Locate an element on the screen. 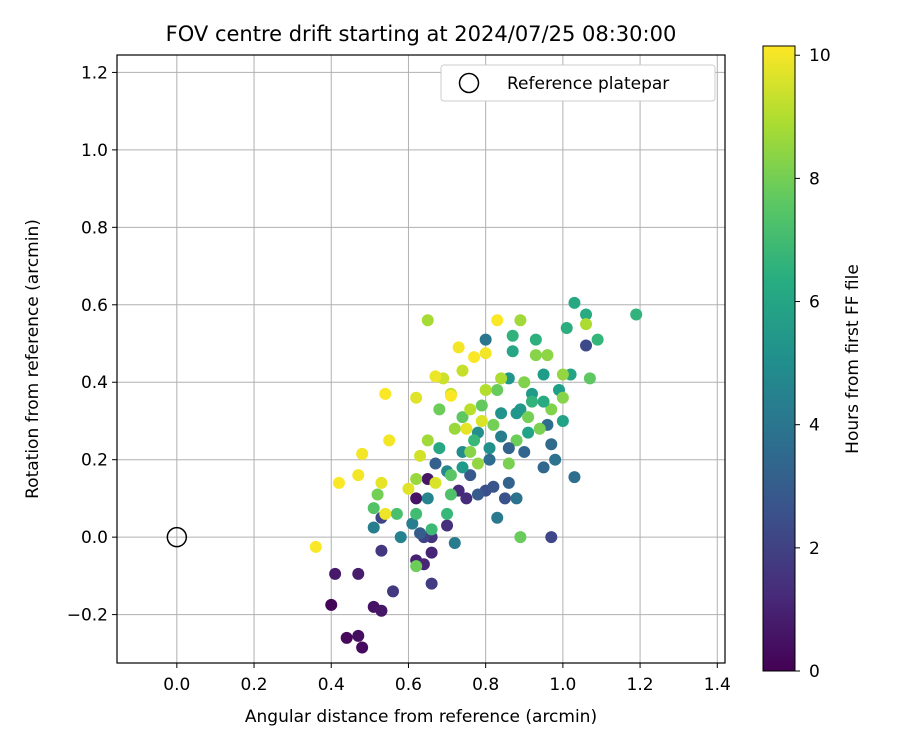  x-tick-label: 1.0 is located at coordinates (562, 685).